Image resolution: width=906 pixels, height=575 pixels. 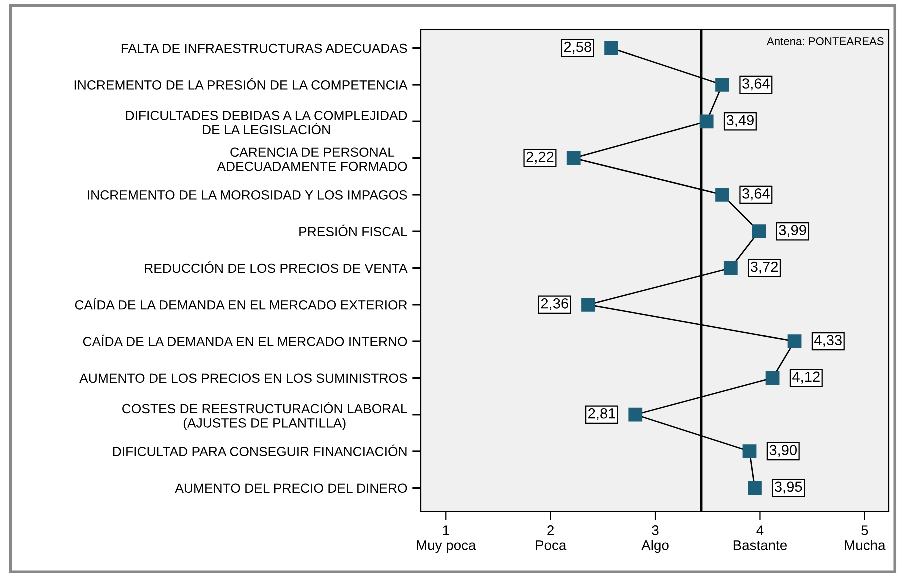 What do you see at coordinates (248, 195) in the screenshot?
I see `y-tick-label: INCREMENTO DE LA MOROSIDAD Y LOS IMPAGOS` at bounding box center [248, 195].